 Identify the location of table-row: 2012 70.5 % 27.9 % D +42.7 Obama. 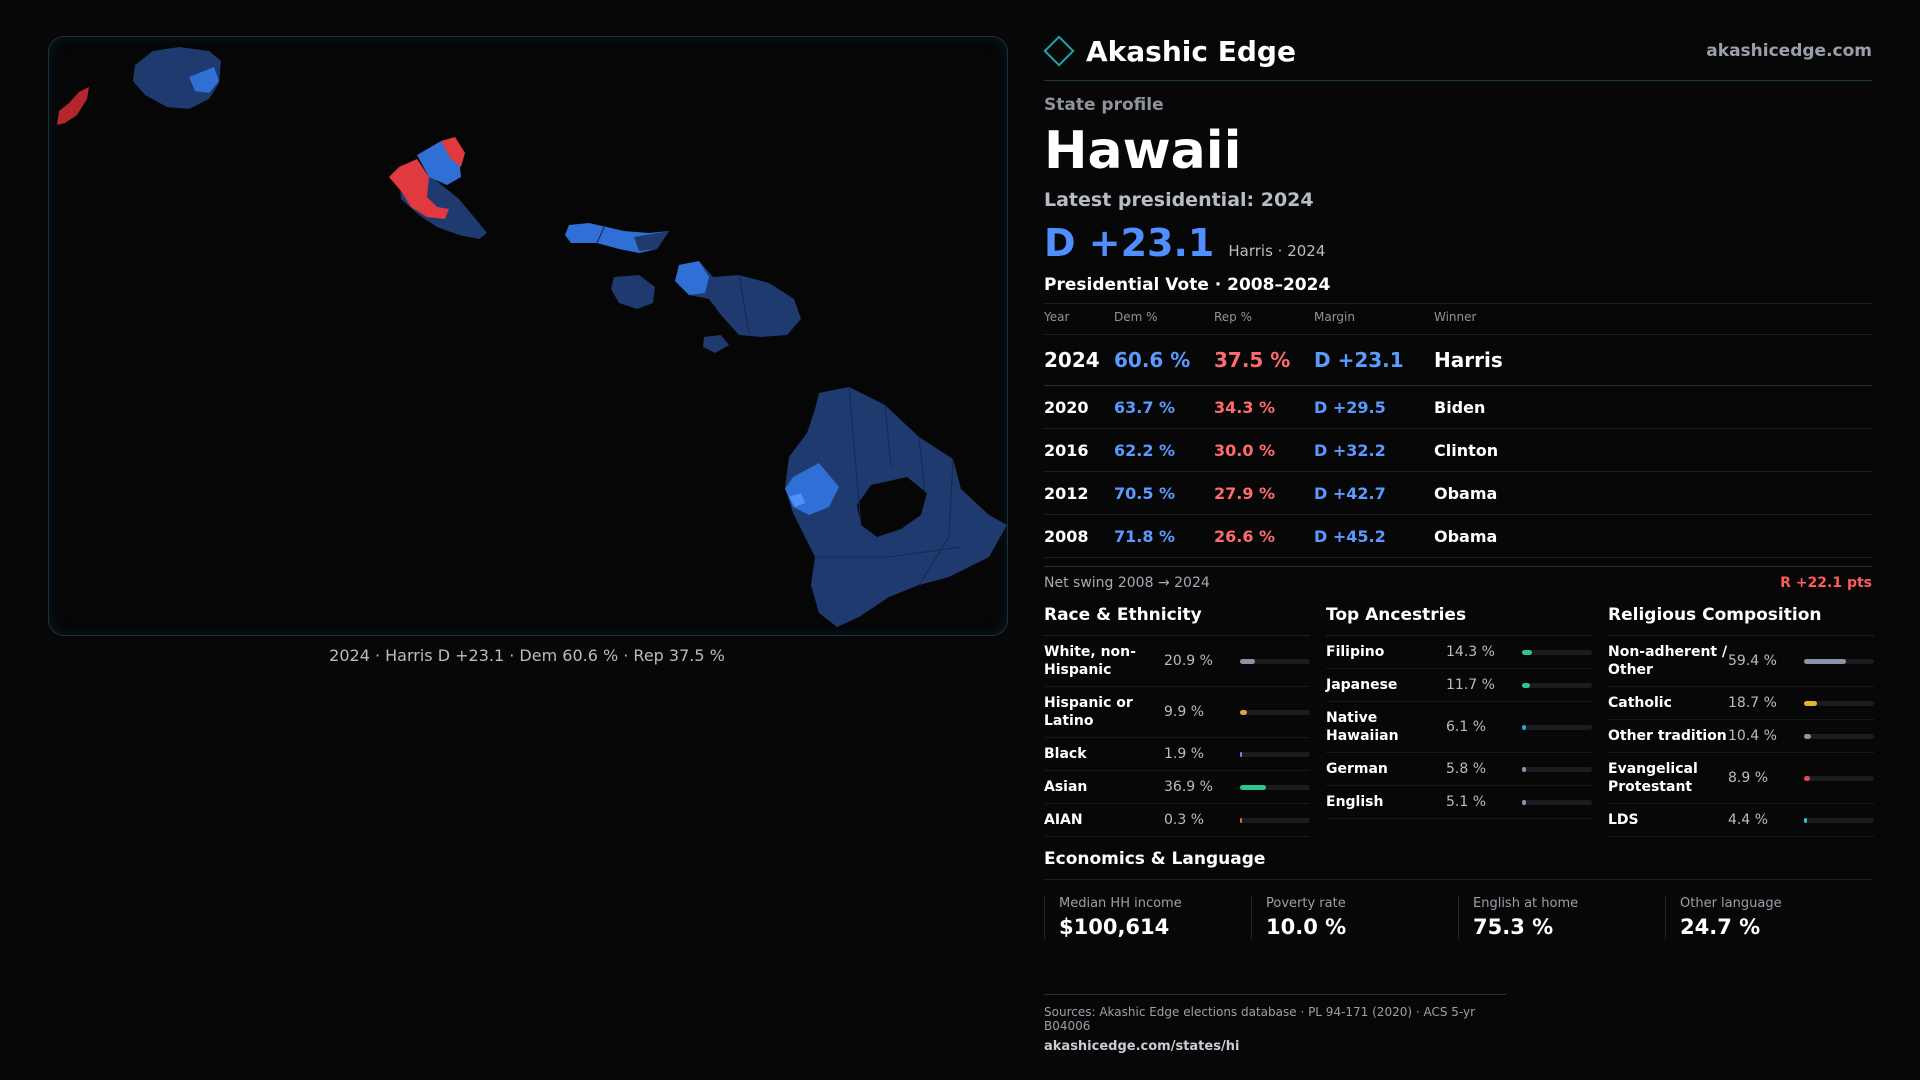
(1458, 493).